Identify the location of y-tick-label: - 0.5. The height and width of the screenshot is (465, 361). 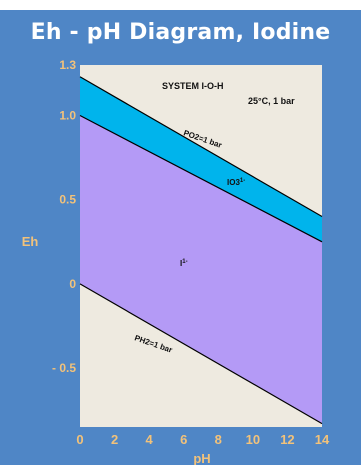
(64, 368).